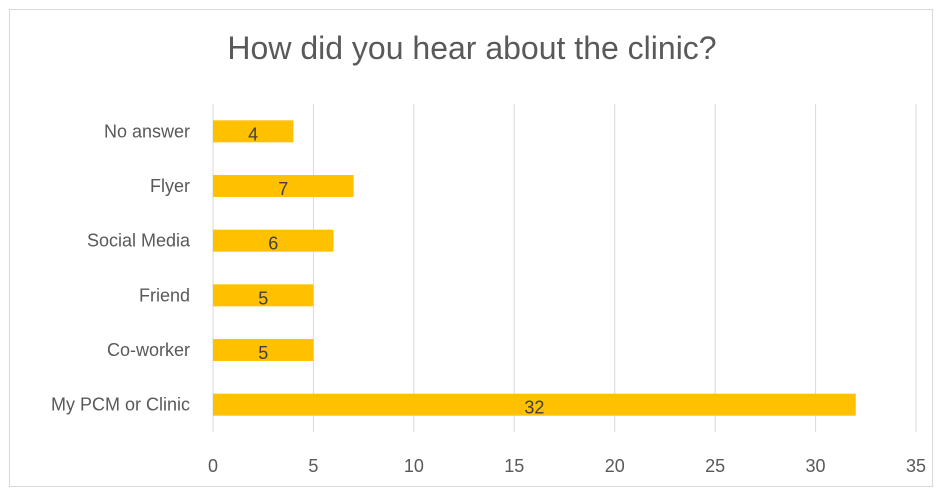  What do you see at coordinates (164, 295) in the screenshot?
I see `y-category-label: Friend` at bounding box center [164, 295].